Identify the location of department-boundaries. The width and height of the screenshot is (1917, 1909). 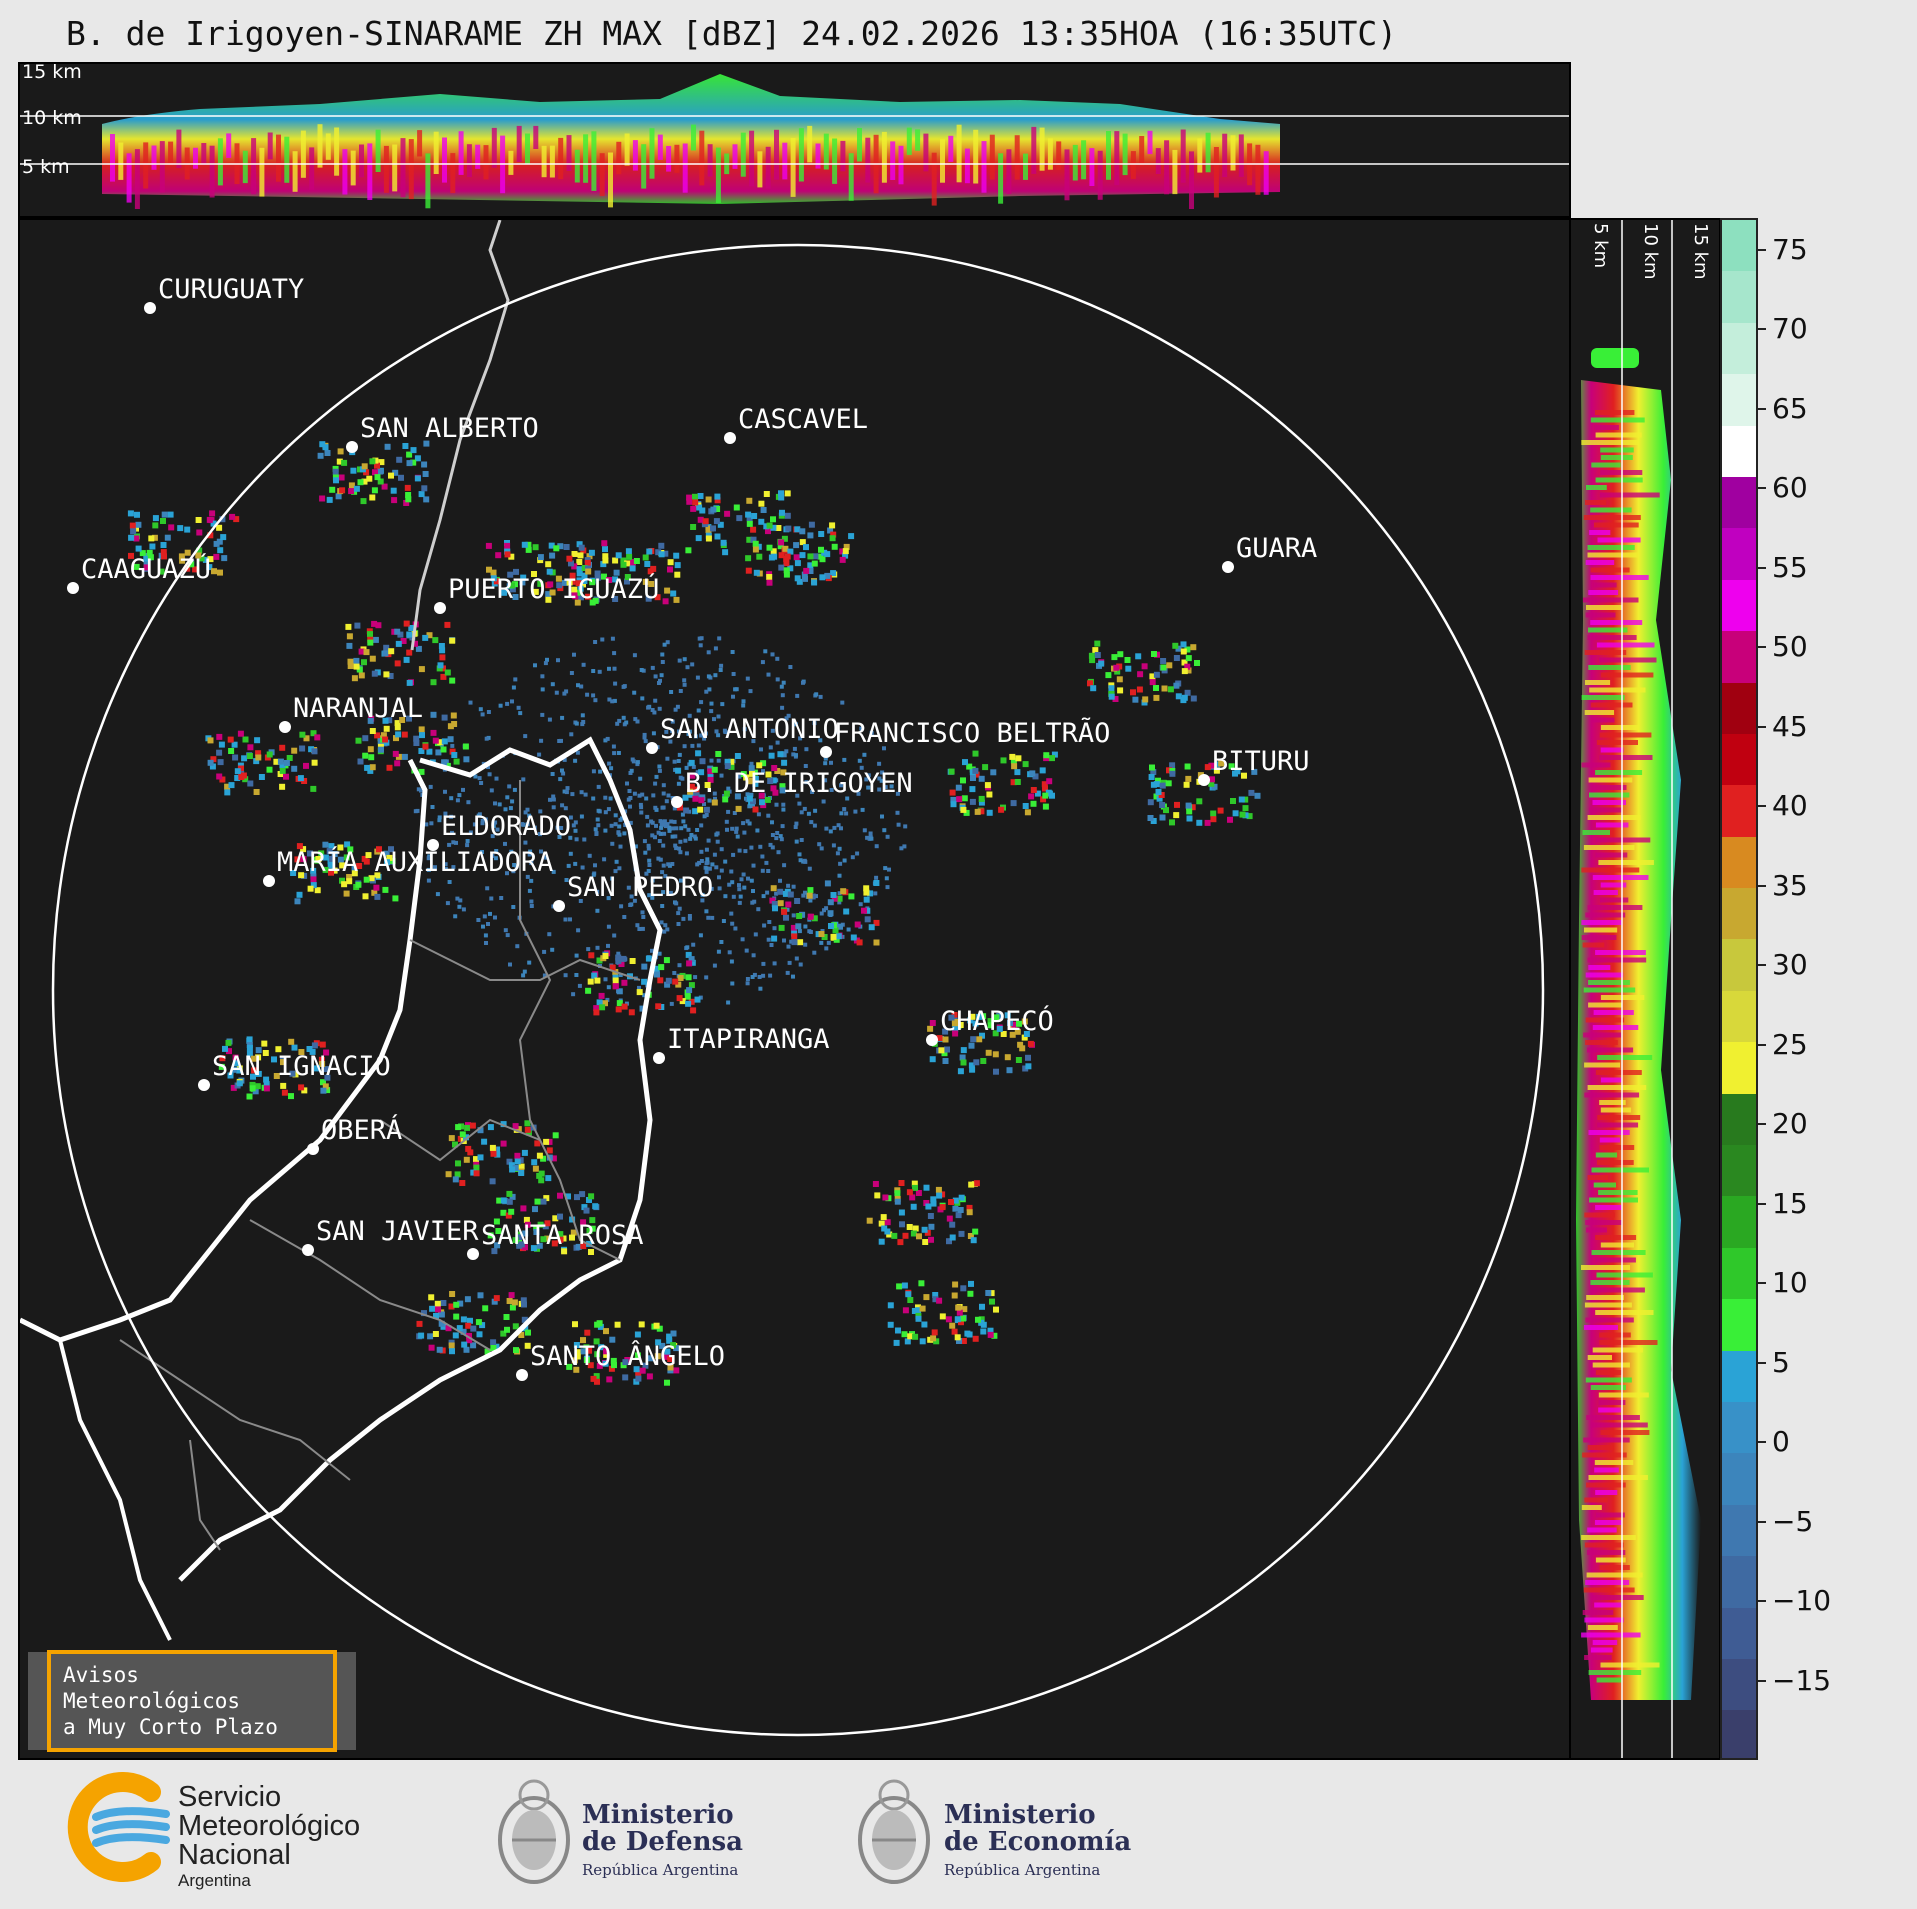
(380, 1165).